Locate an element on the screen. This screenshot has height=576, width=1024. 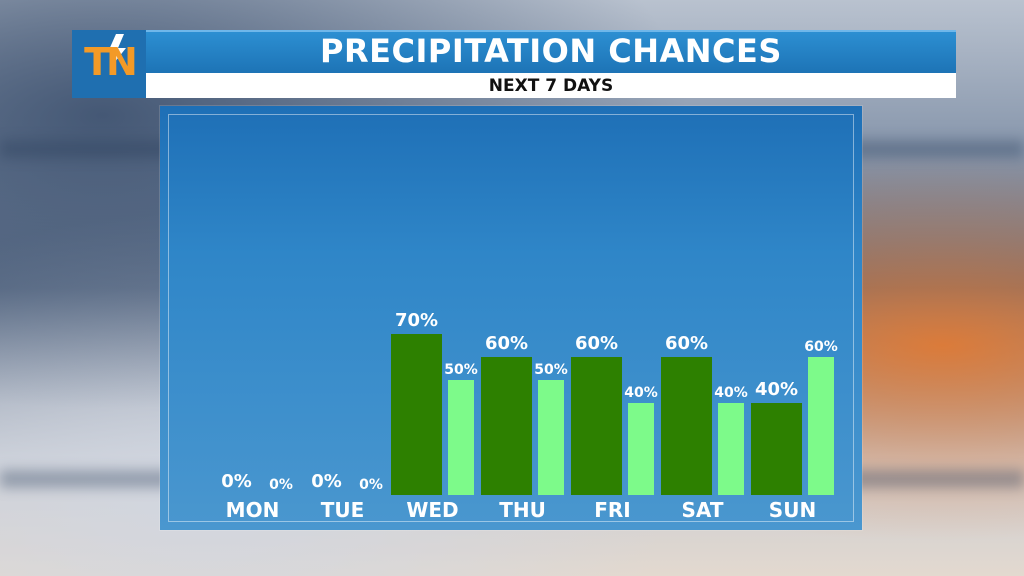
value-label-mon-1: 0% is located at coordinates (236, 481).